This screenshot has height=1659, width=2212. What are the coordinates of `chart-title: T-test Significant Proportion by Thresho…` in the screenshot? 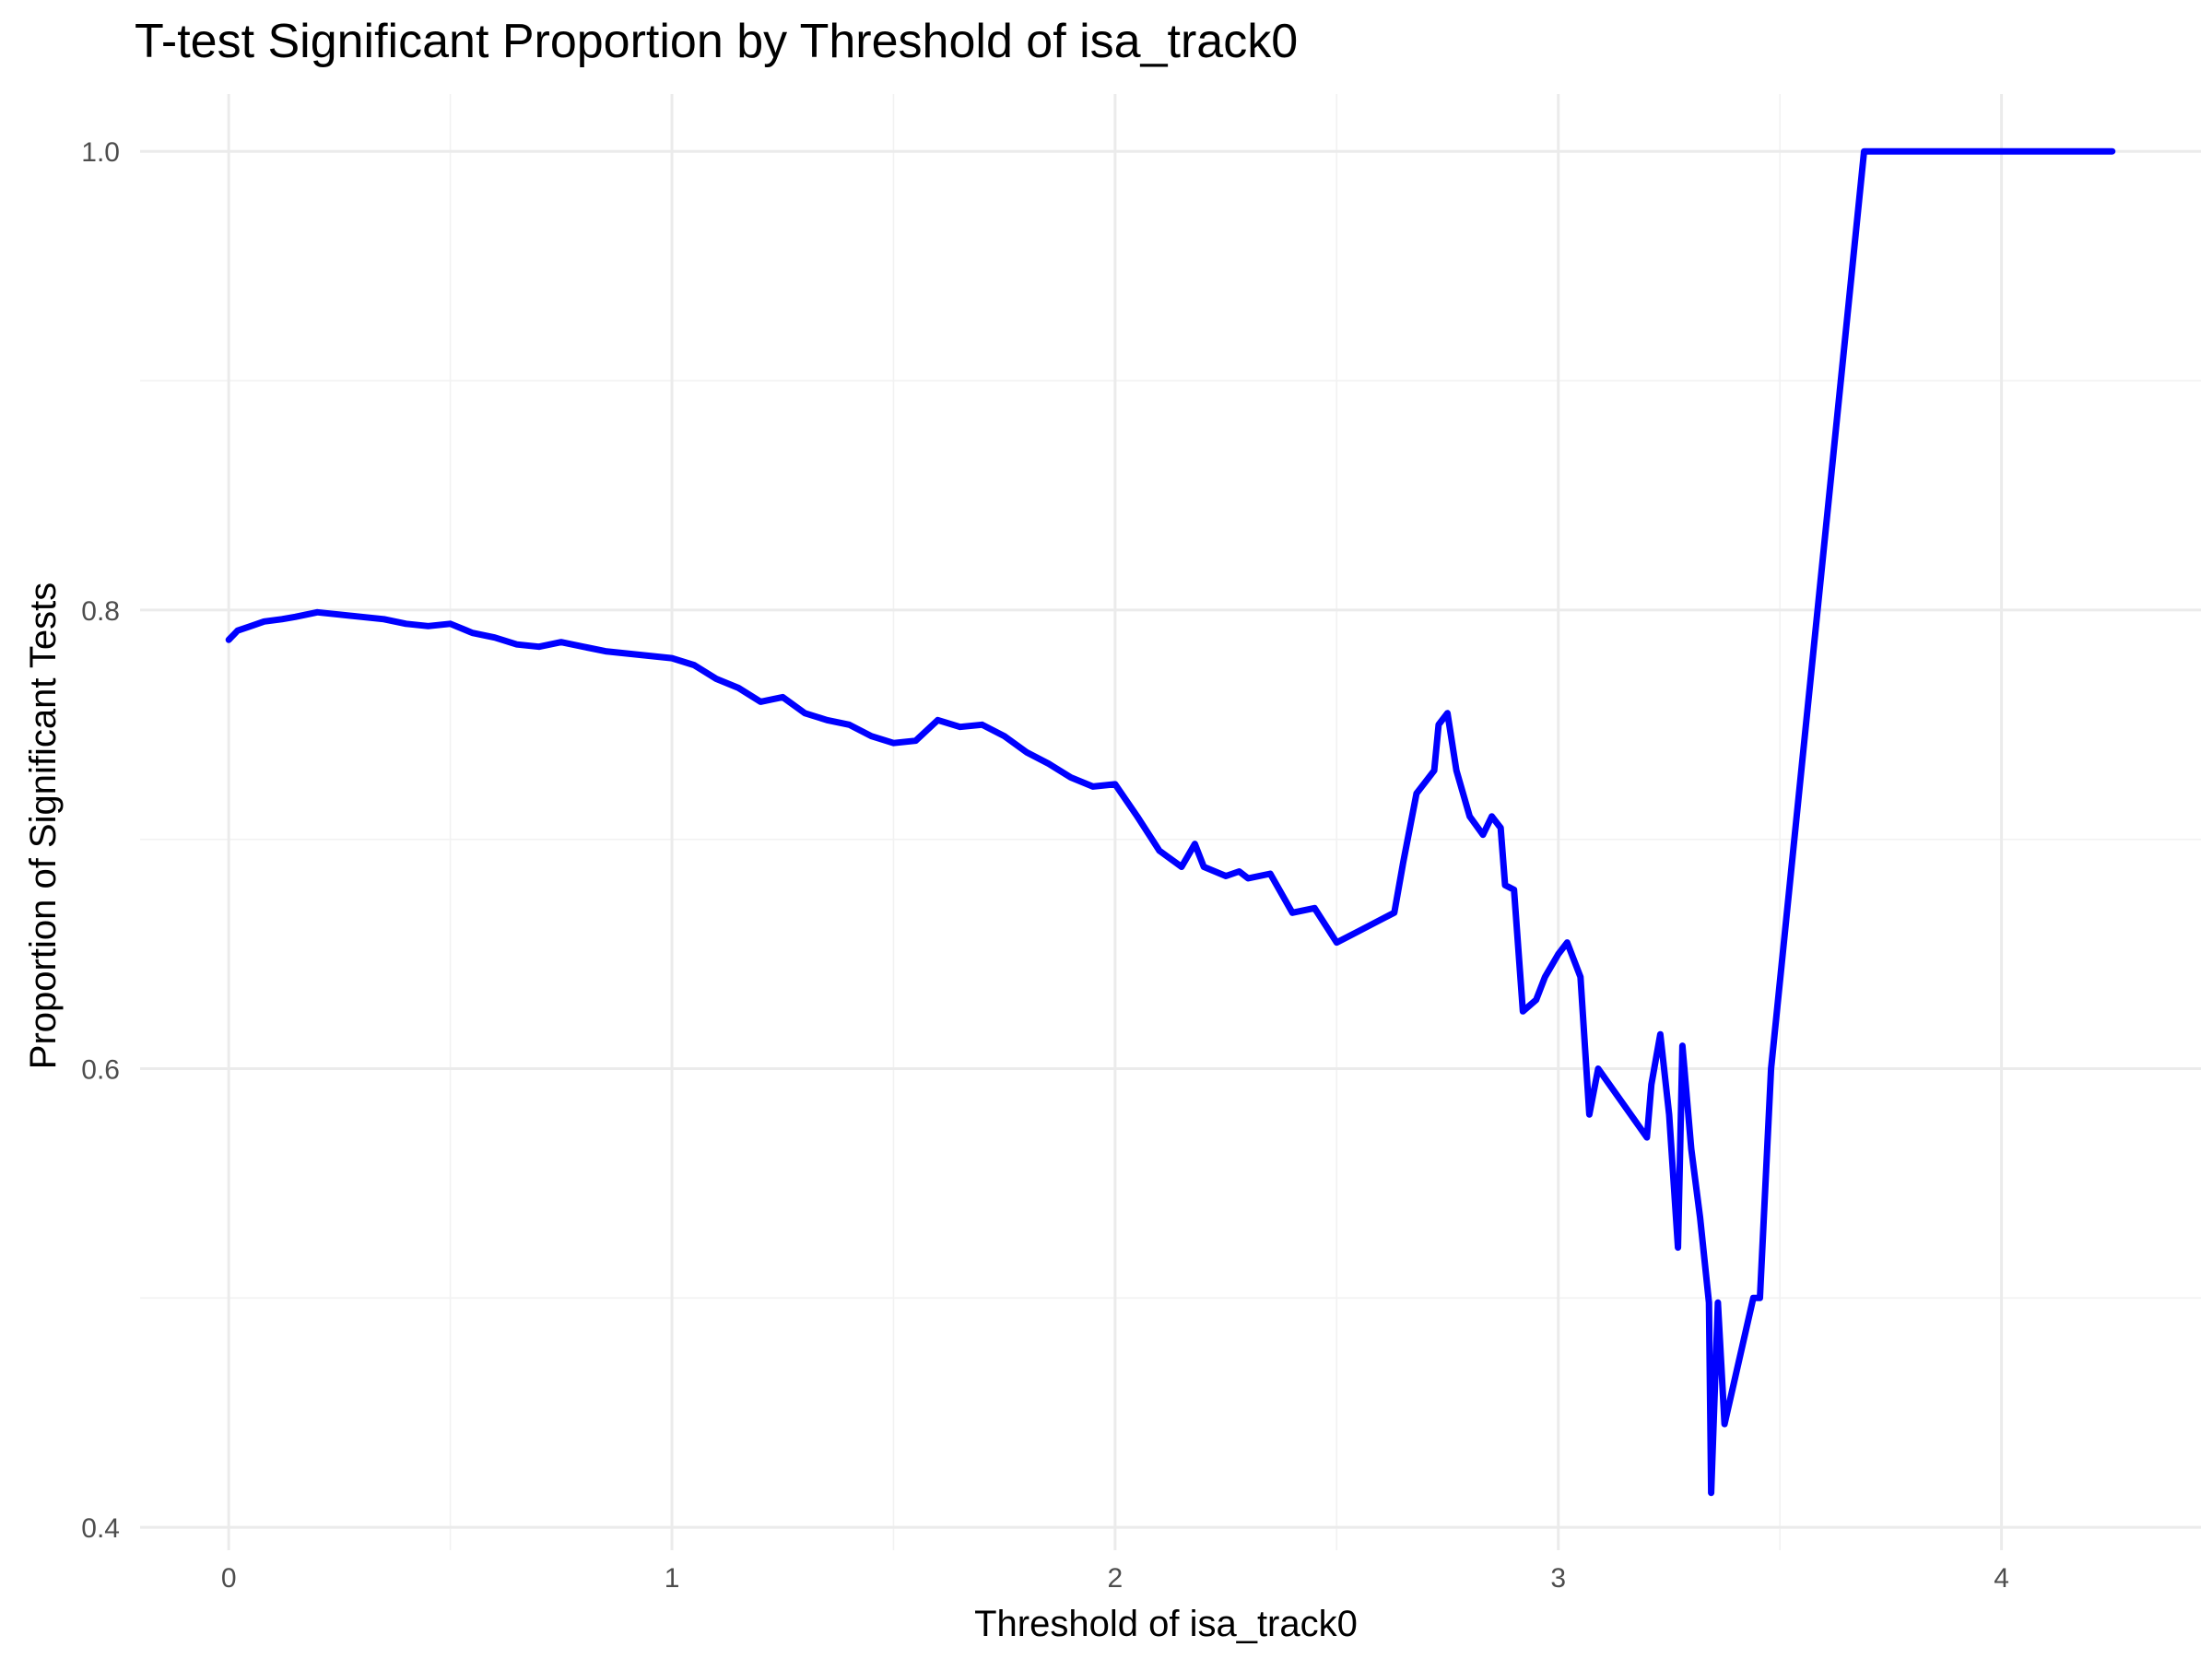 It's located at (716, 41).